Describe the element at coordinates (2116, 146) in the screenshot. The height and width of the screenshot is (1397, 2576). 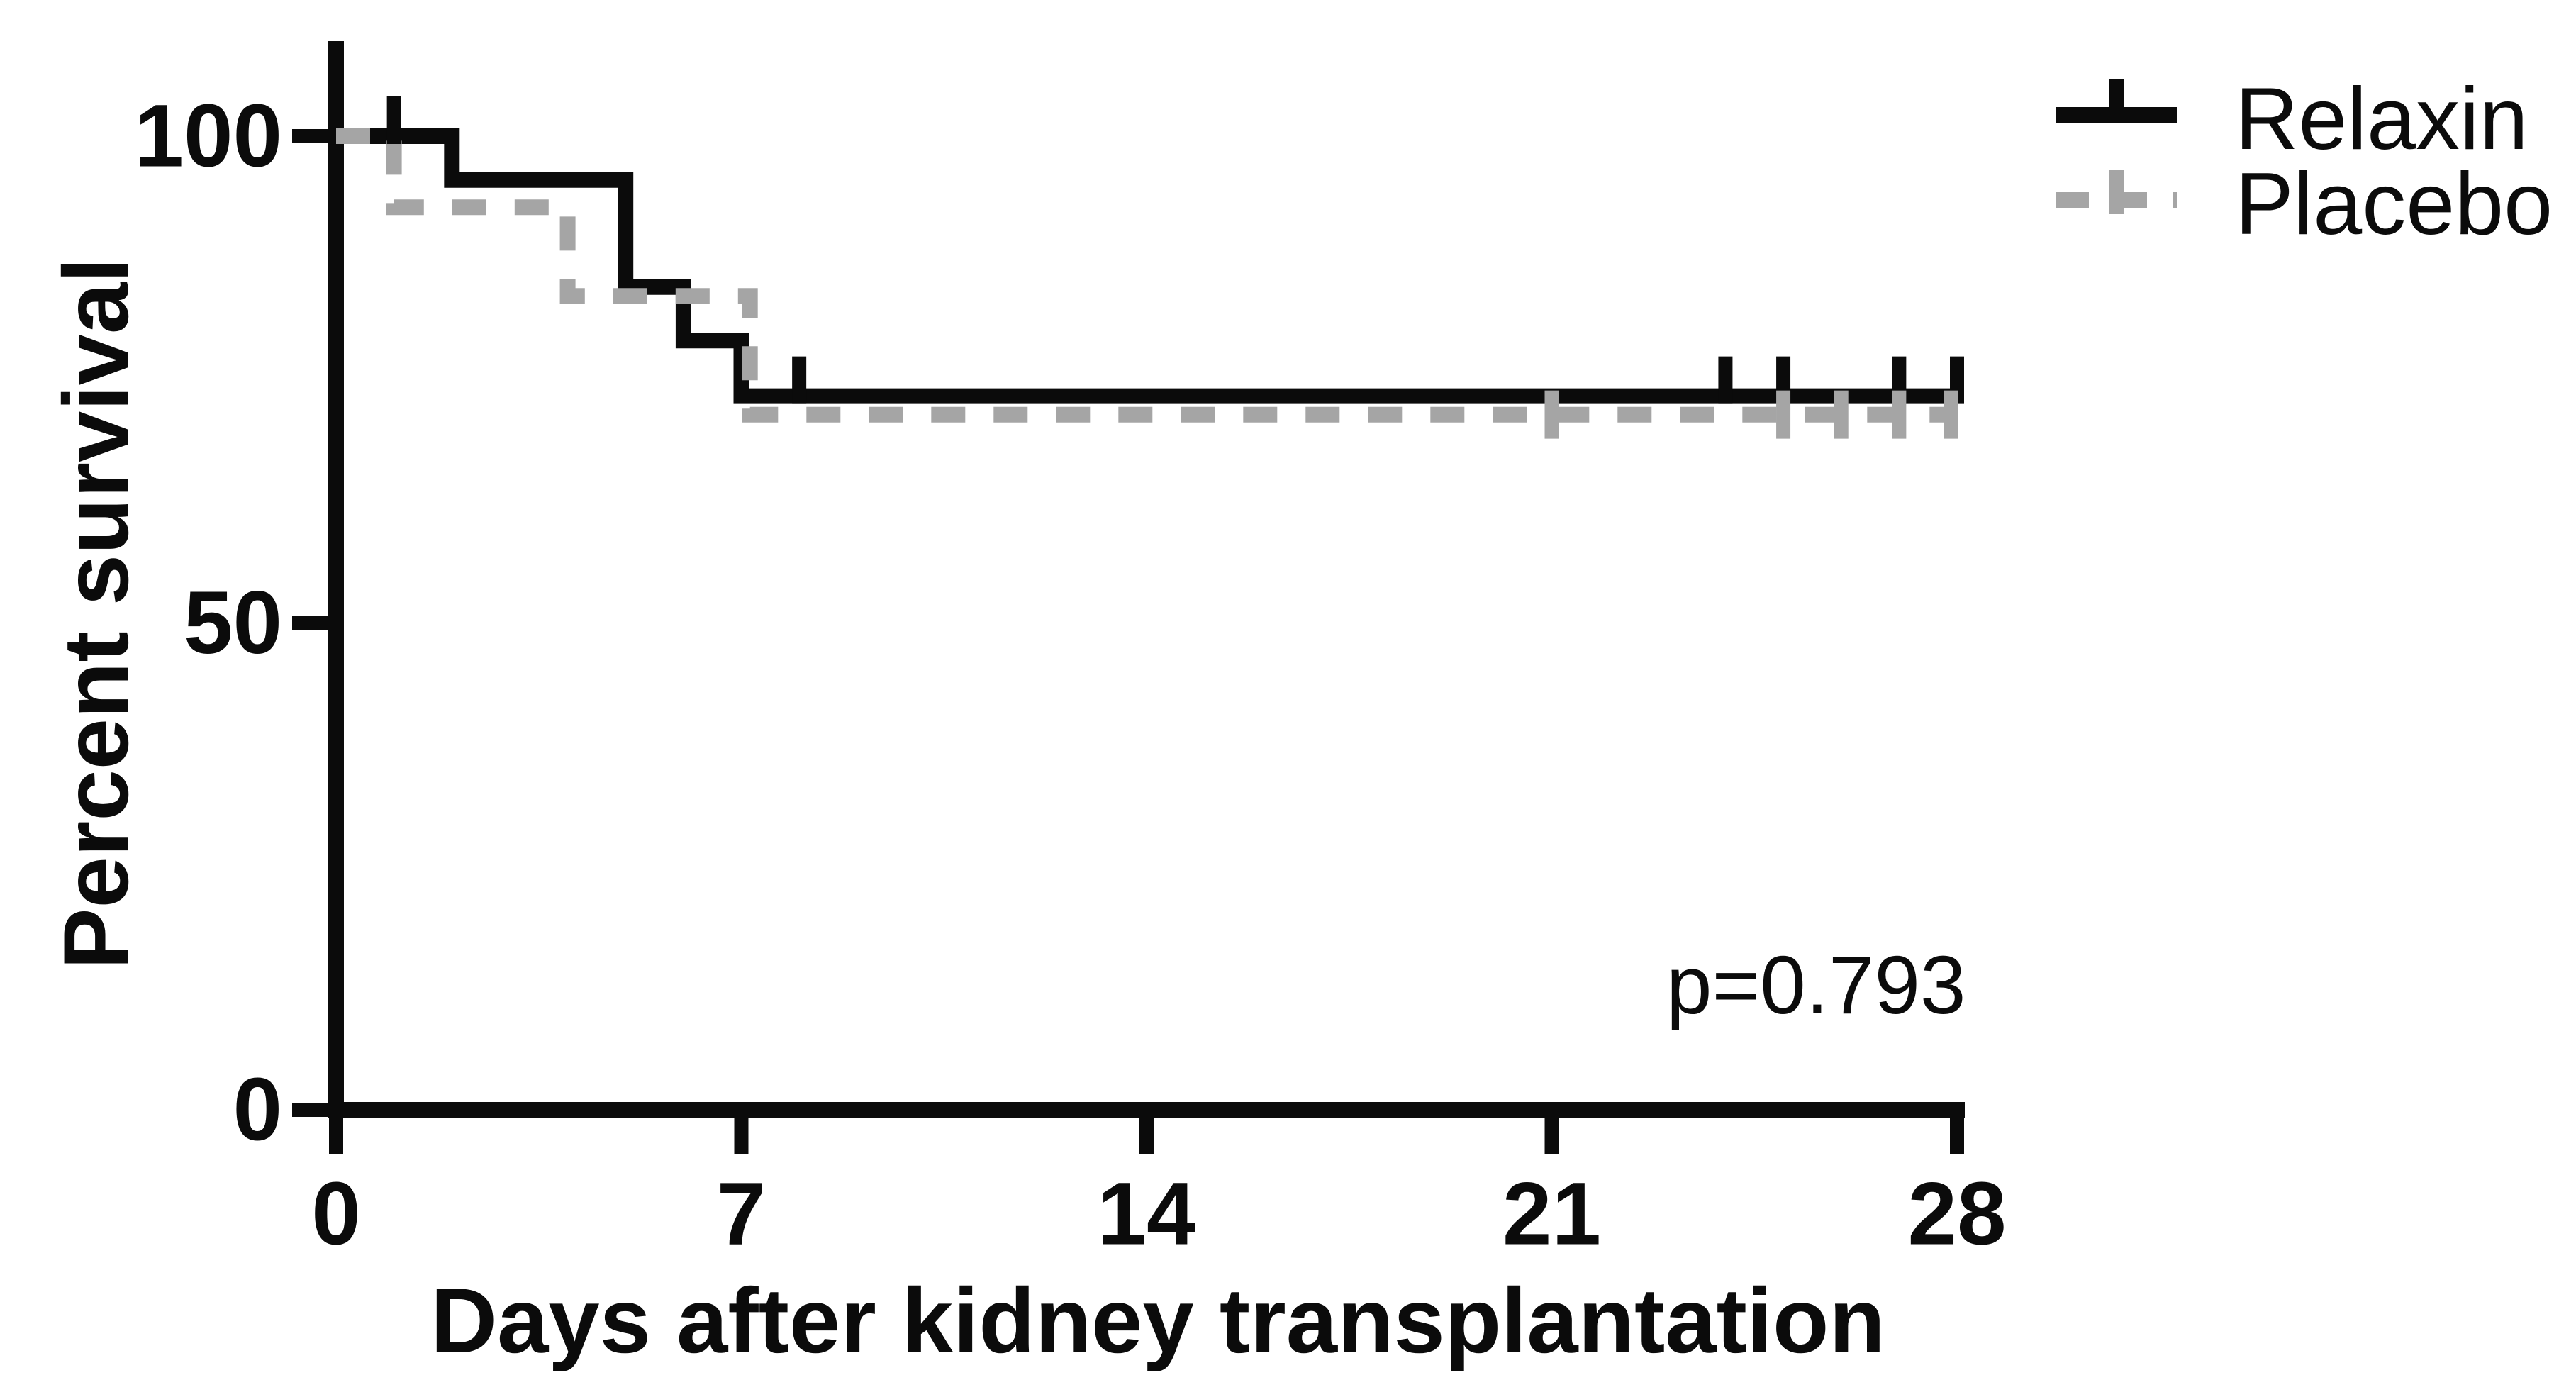
I see `legend-line-samples` at that location.